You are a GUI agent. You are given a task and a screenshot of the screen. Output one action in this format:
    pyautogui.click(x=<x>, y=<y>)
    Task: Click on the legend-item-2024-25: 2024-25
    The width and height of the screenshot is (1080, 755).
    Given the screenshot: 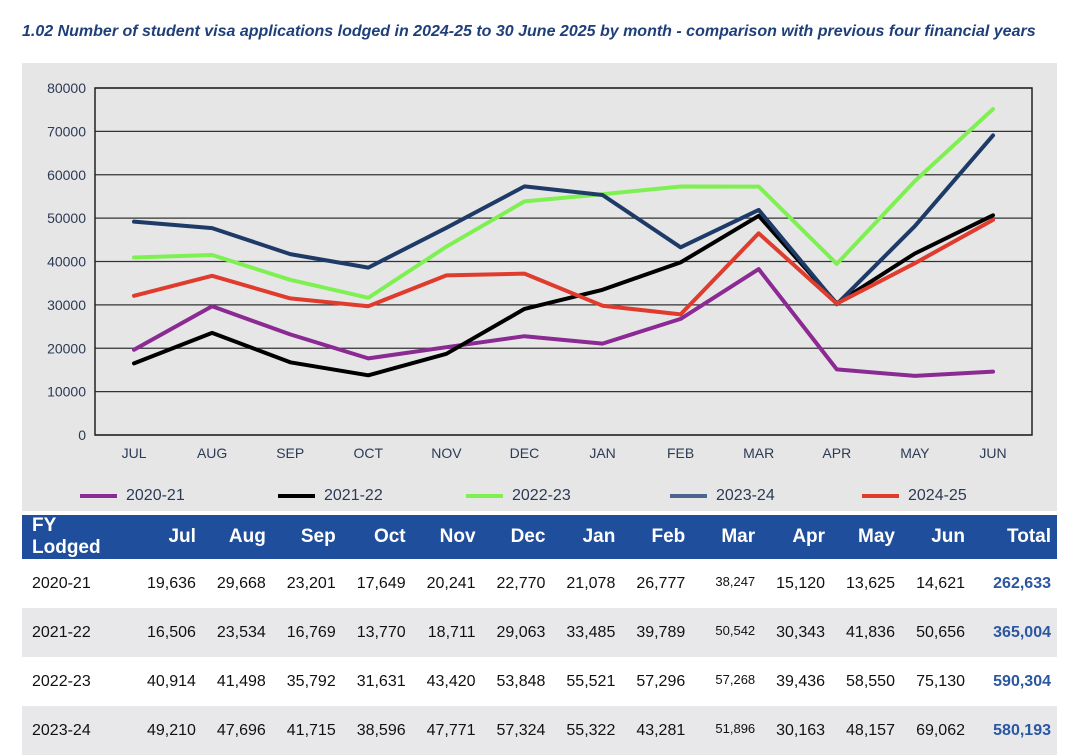 What is the action you would take?
    pyautogui.click(x=914, y=495)
    